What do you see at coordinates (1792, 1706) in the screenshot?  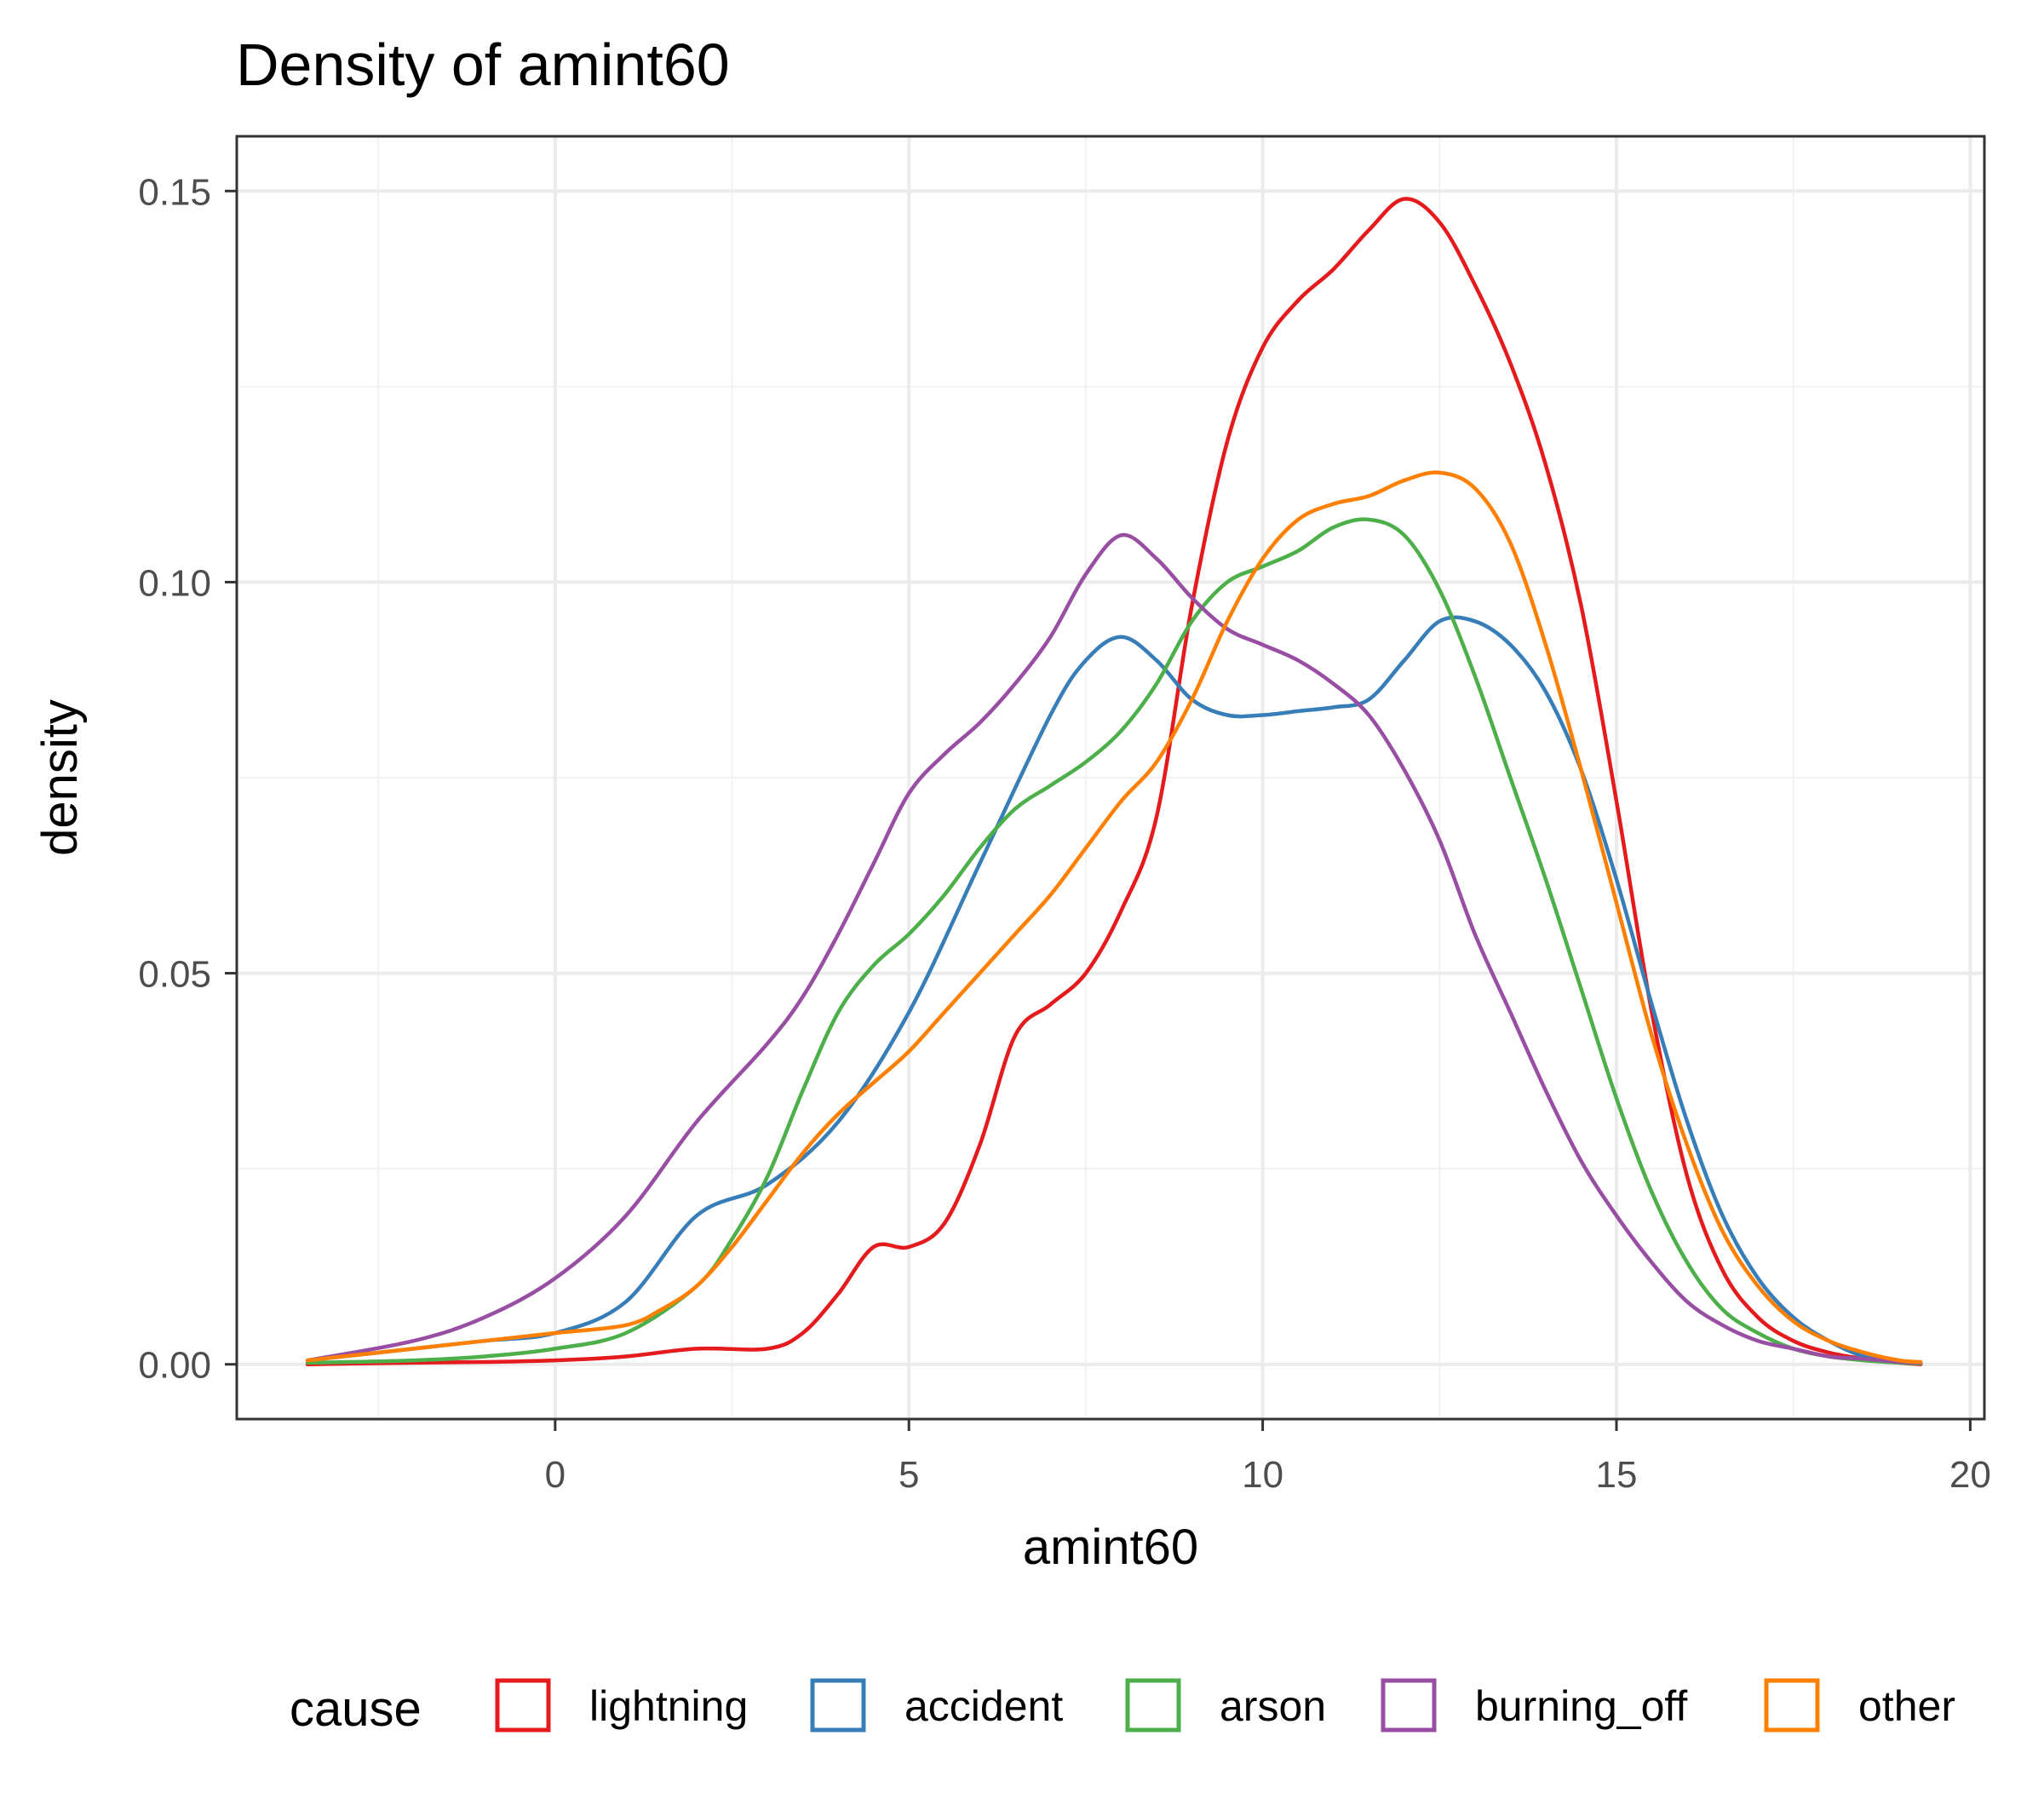 I see `legend-key-other` at bounding box center [1792, 1706].